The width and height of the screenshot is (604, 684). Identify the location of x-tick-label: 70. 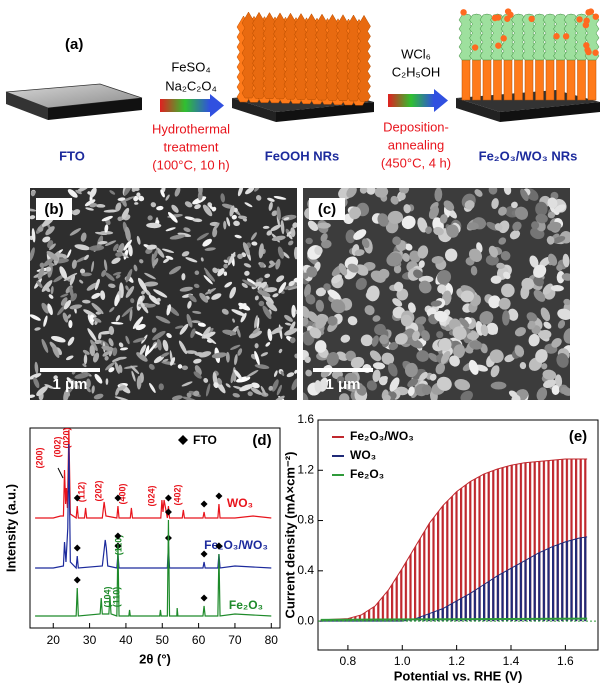
(235, 640).